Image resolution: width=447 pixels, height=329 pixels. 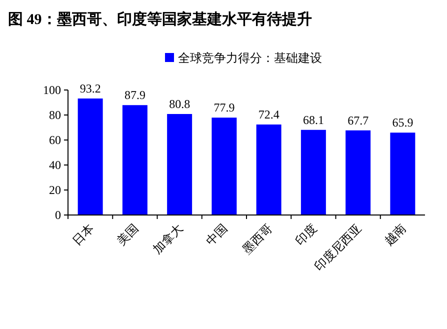 I want to click on x-tick-label: 美国, so click(x=128, y=234).